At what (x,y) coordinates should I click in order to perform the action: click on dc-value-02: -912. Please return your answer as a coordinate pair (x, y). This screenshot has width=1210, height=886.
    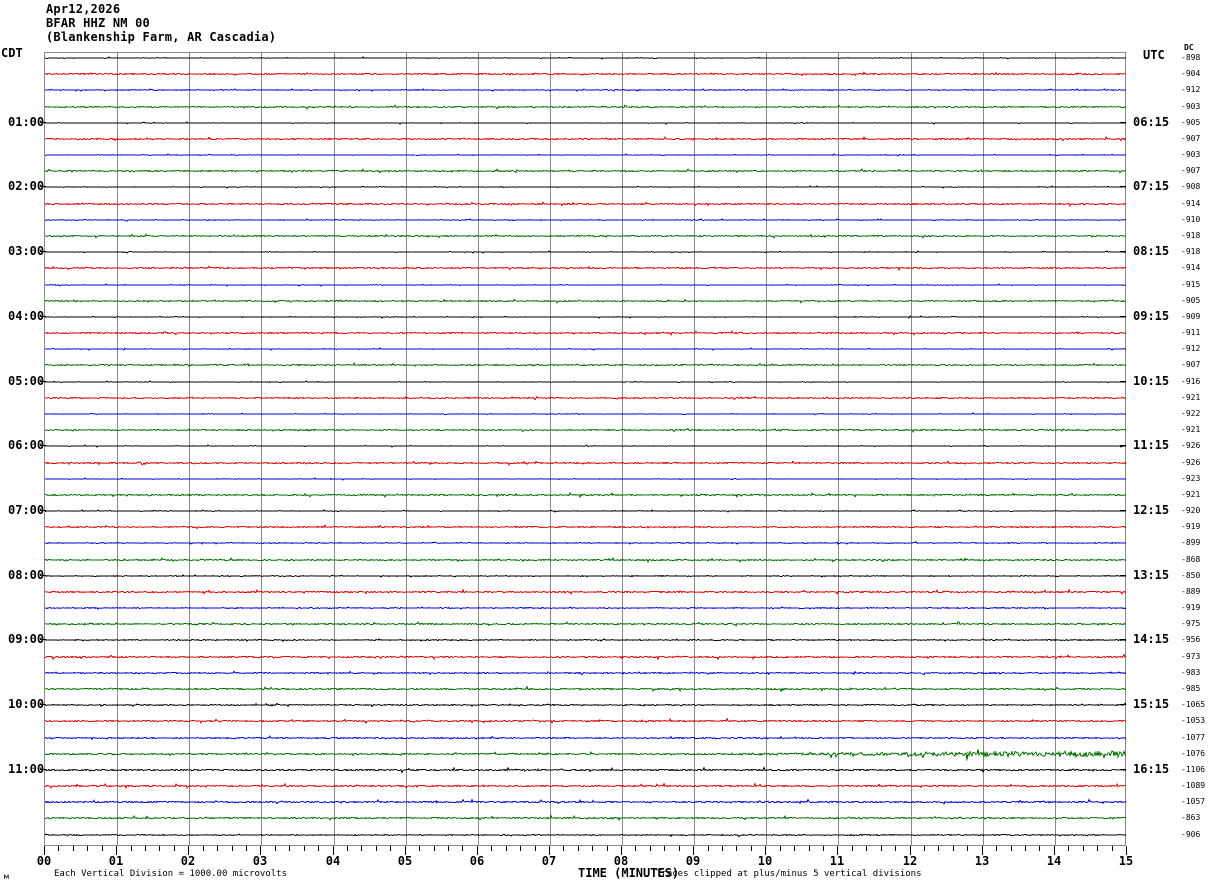
    Looking at the image, I should click on (1191, 90).